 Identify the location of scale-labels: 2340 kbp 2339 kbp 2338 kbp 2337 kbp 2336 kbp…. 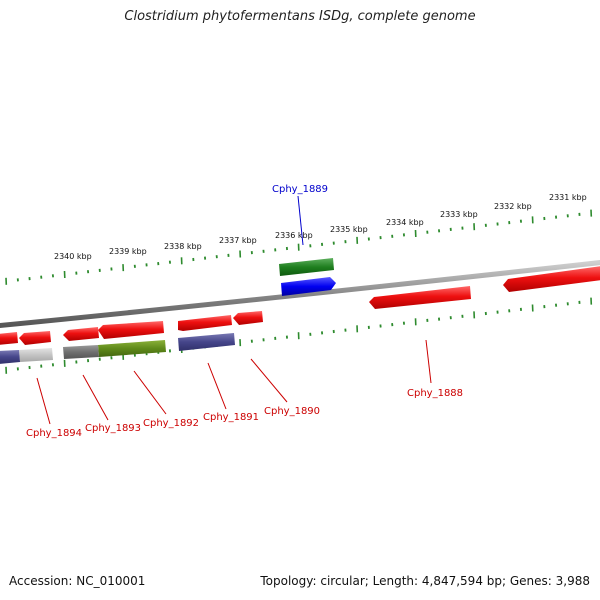
(320, 227).